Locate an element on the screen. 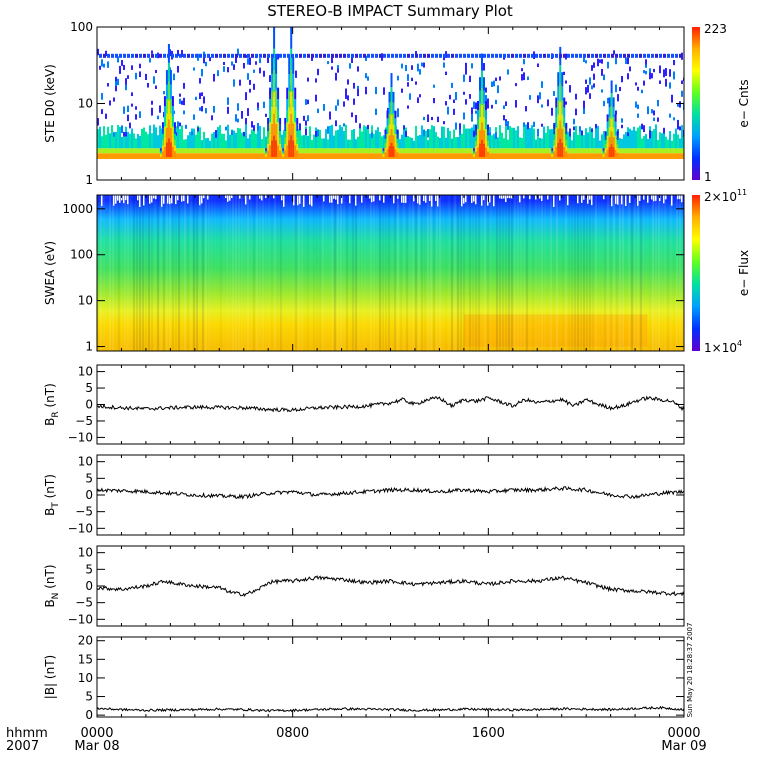 The width and height of the screenshot is (780, 780). time-tick-date-label: Mar 08 is located at coordinates (96, 746).